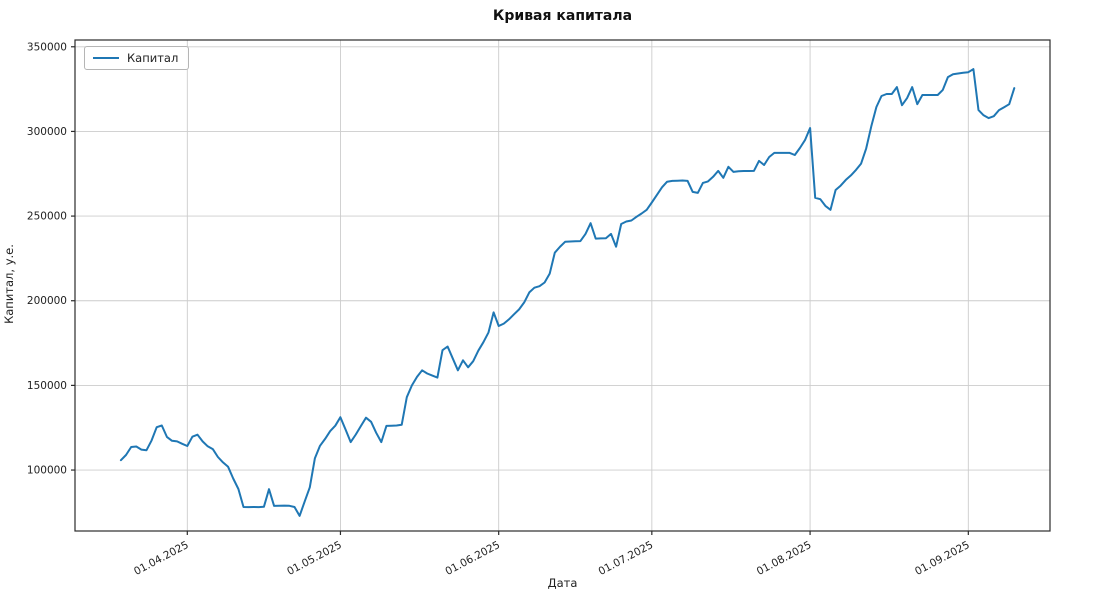 The height and width of the screenshot is (604, 1113). I want to click on x-tick-label: 01.09.2025, so click(942, 558).